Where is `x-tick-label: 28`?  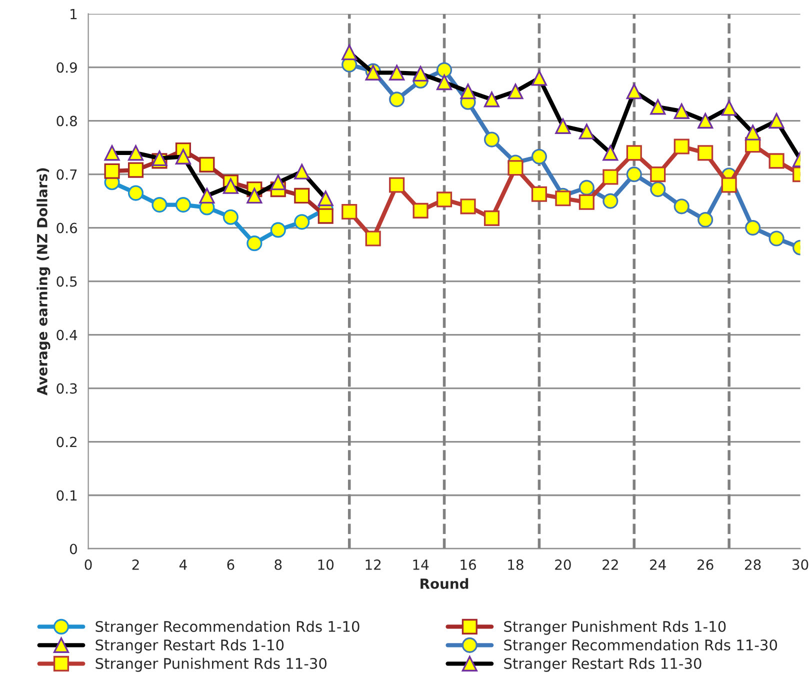
x-tick-label: 28 is located at coordinates (752, 564).